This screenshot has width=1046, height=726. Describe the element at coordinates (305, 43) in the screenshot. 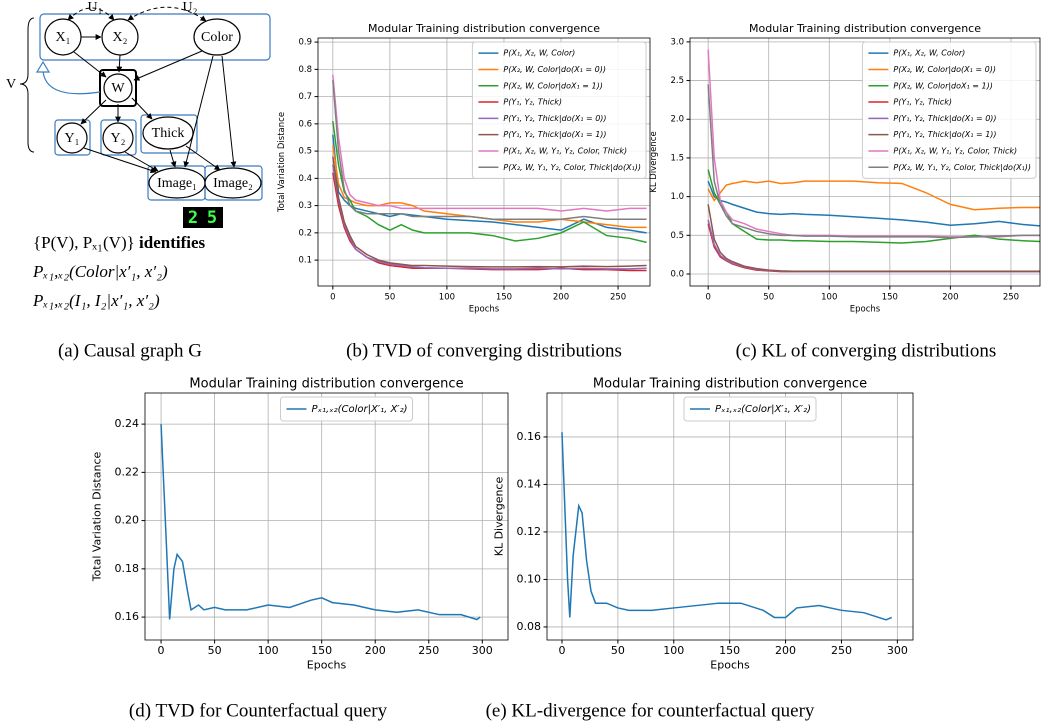

I see `y-tick-label: 0.9` at that location.